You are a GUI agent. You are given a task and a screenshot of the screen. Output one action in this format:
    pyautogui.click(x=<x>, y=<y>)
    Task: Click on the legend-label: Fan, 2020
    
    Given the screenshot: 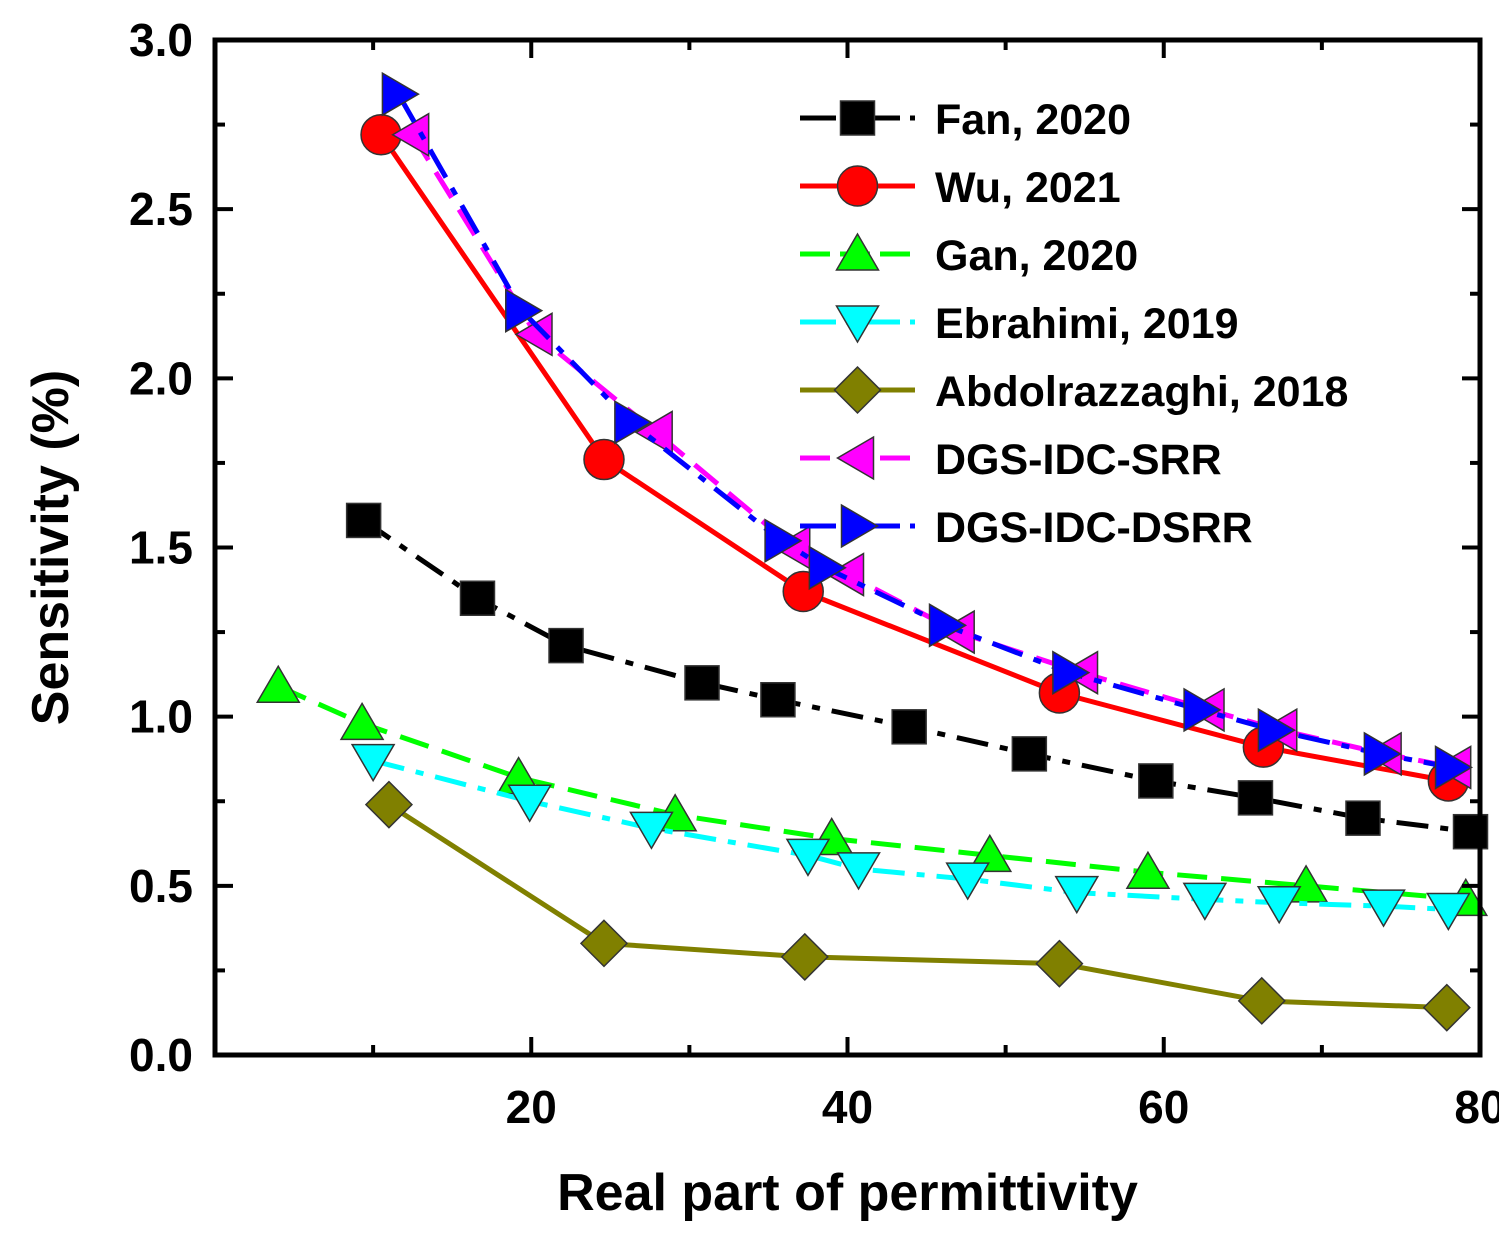 What is the action you would take?
    pyautogui.click(x=1033, y=120)
    